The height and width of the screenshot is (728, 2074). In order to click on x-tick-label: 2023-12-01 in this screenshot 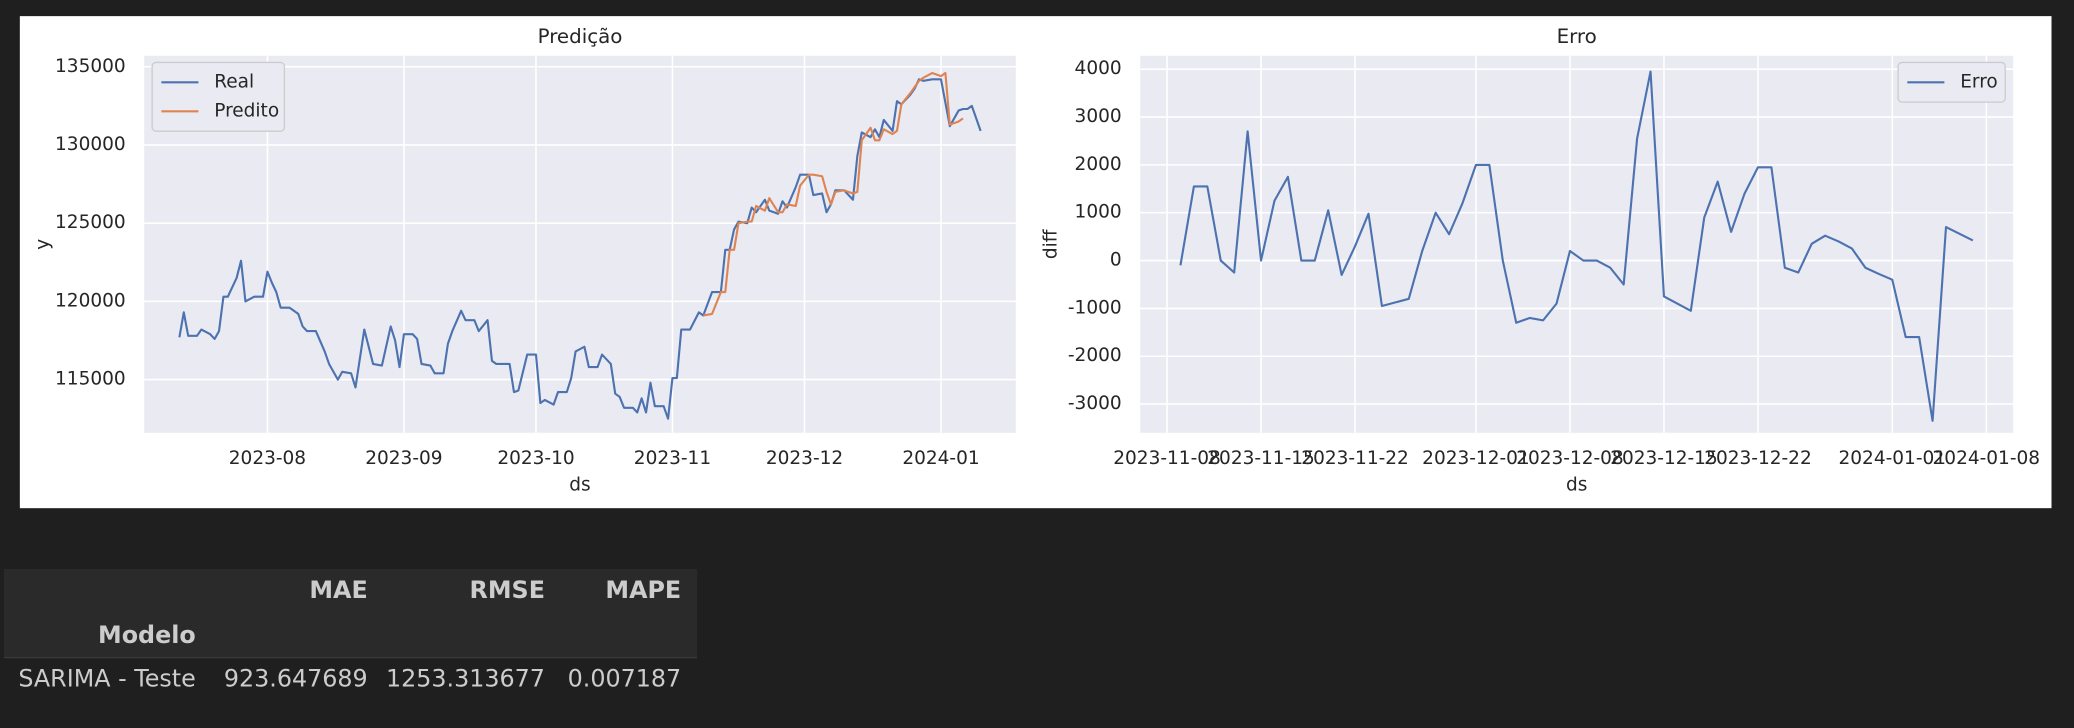, I will do `click(1476, 458)`.